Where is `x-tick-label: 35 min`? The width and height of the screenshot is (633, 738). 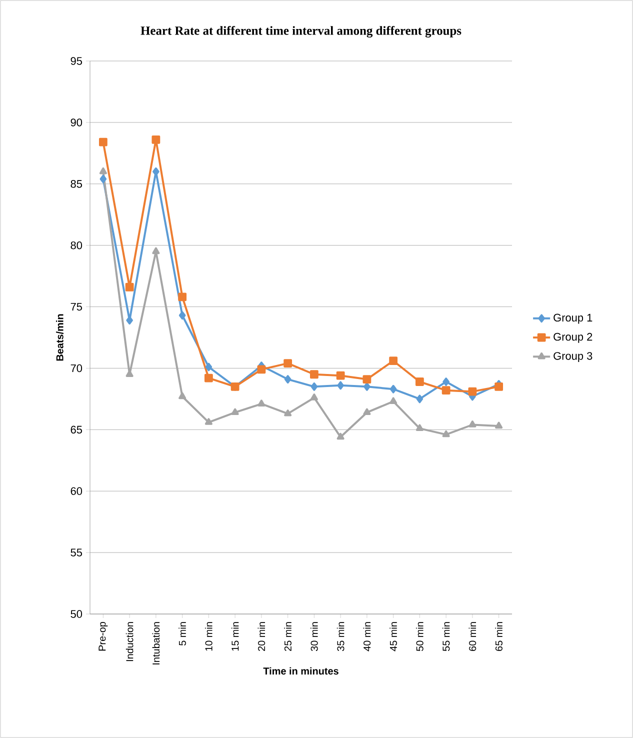
x-tick-label: 35 min is located at coordinates (340, 637).